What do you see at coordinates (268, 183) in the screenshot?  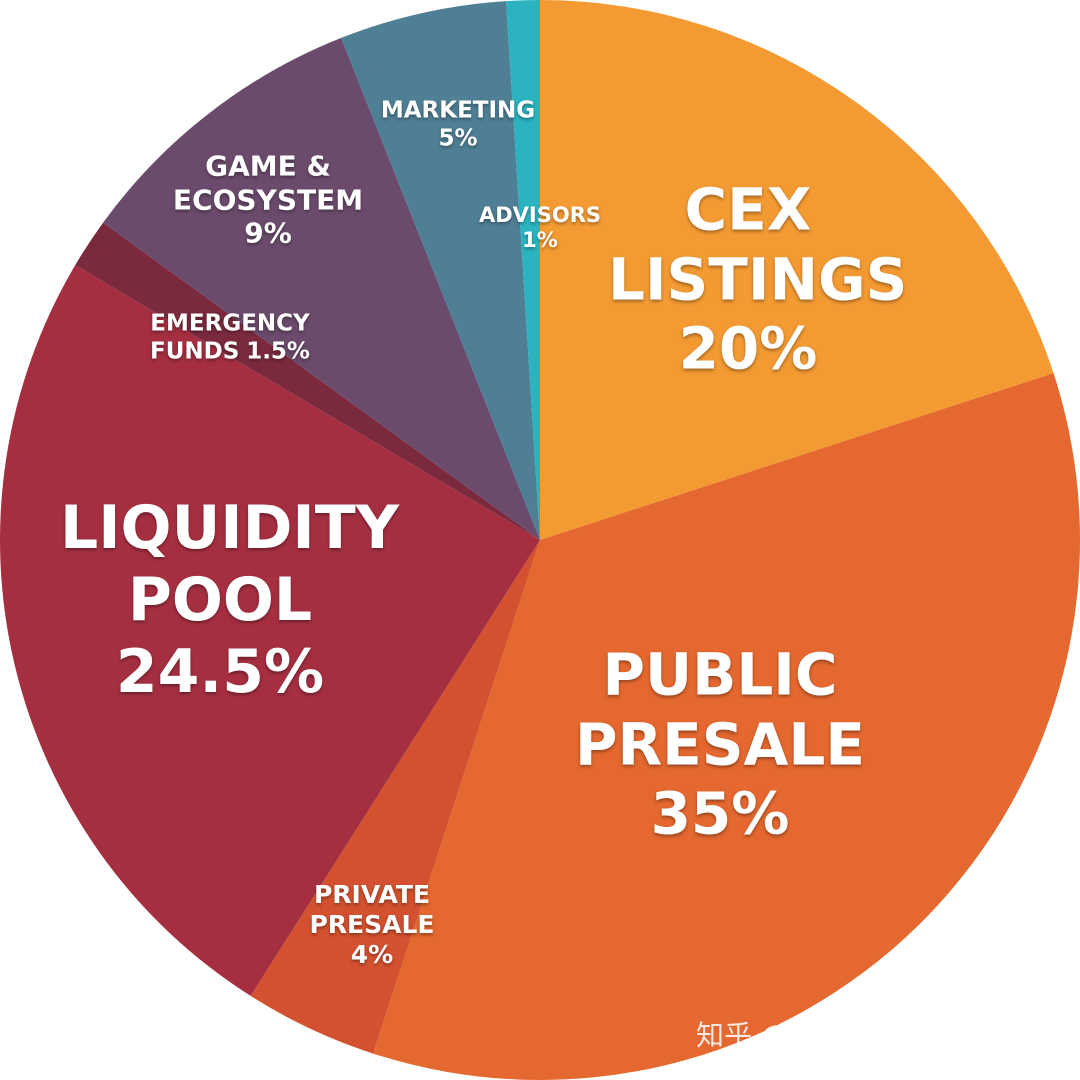 I see `slice-name: GAME & ECOSYSTEM` at bounding box center [268, 183].